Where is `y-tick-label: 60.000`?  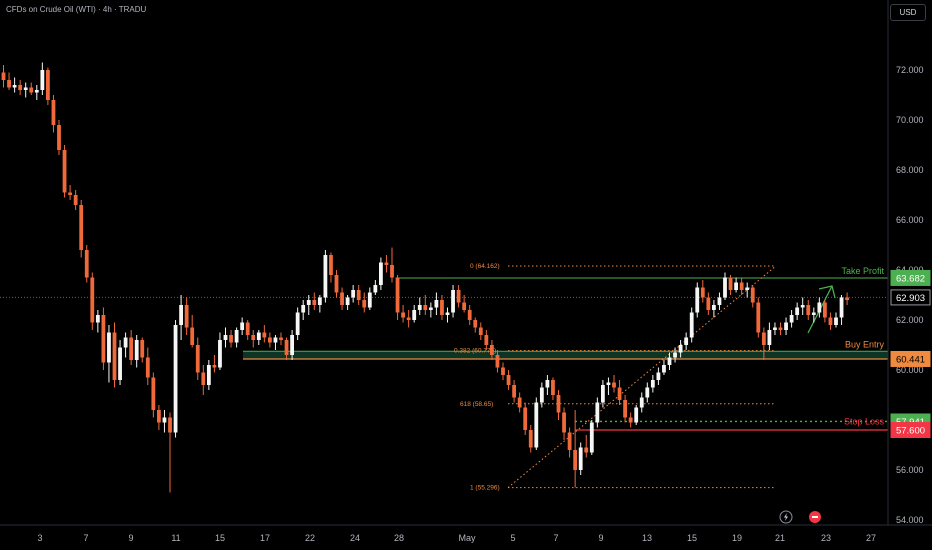 y-tick-label: 60.000 is located at coordinates (910, 370).